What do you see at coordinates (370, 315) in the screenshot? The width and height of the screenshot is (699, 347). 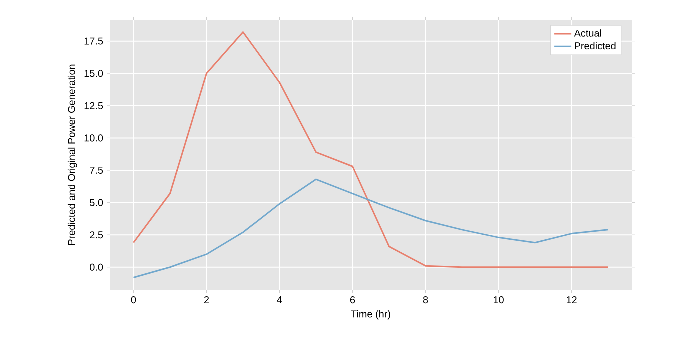 I see `x-axis-title: Time (hr)` at bounding box center [370, 315].